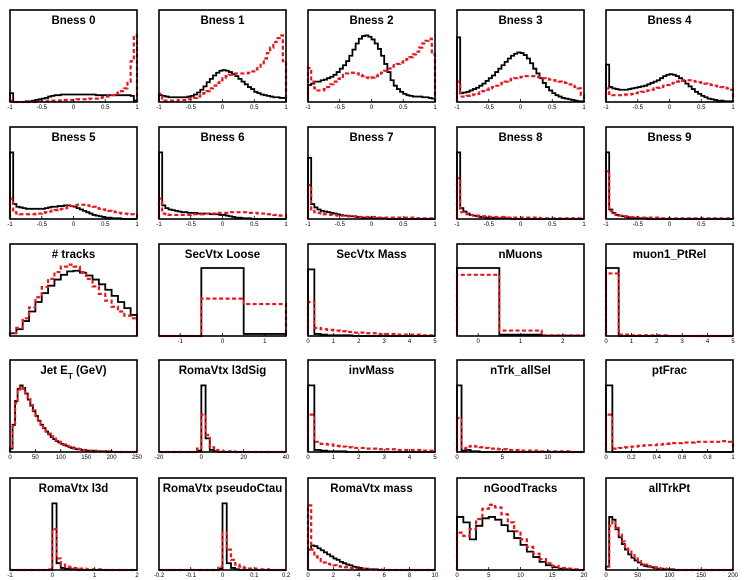 The image size is (747, 580). Describe the element at coordinates (222, 410) in the screenshot. I see `histogram-panel: RomaVtx l3dSig -20 0 20 40` at that location.